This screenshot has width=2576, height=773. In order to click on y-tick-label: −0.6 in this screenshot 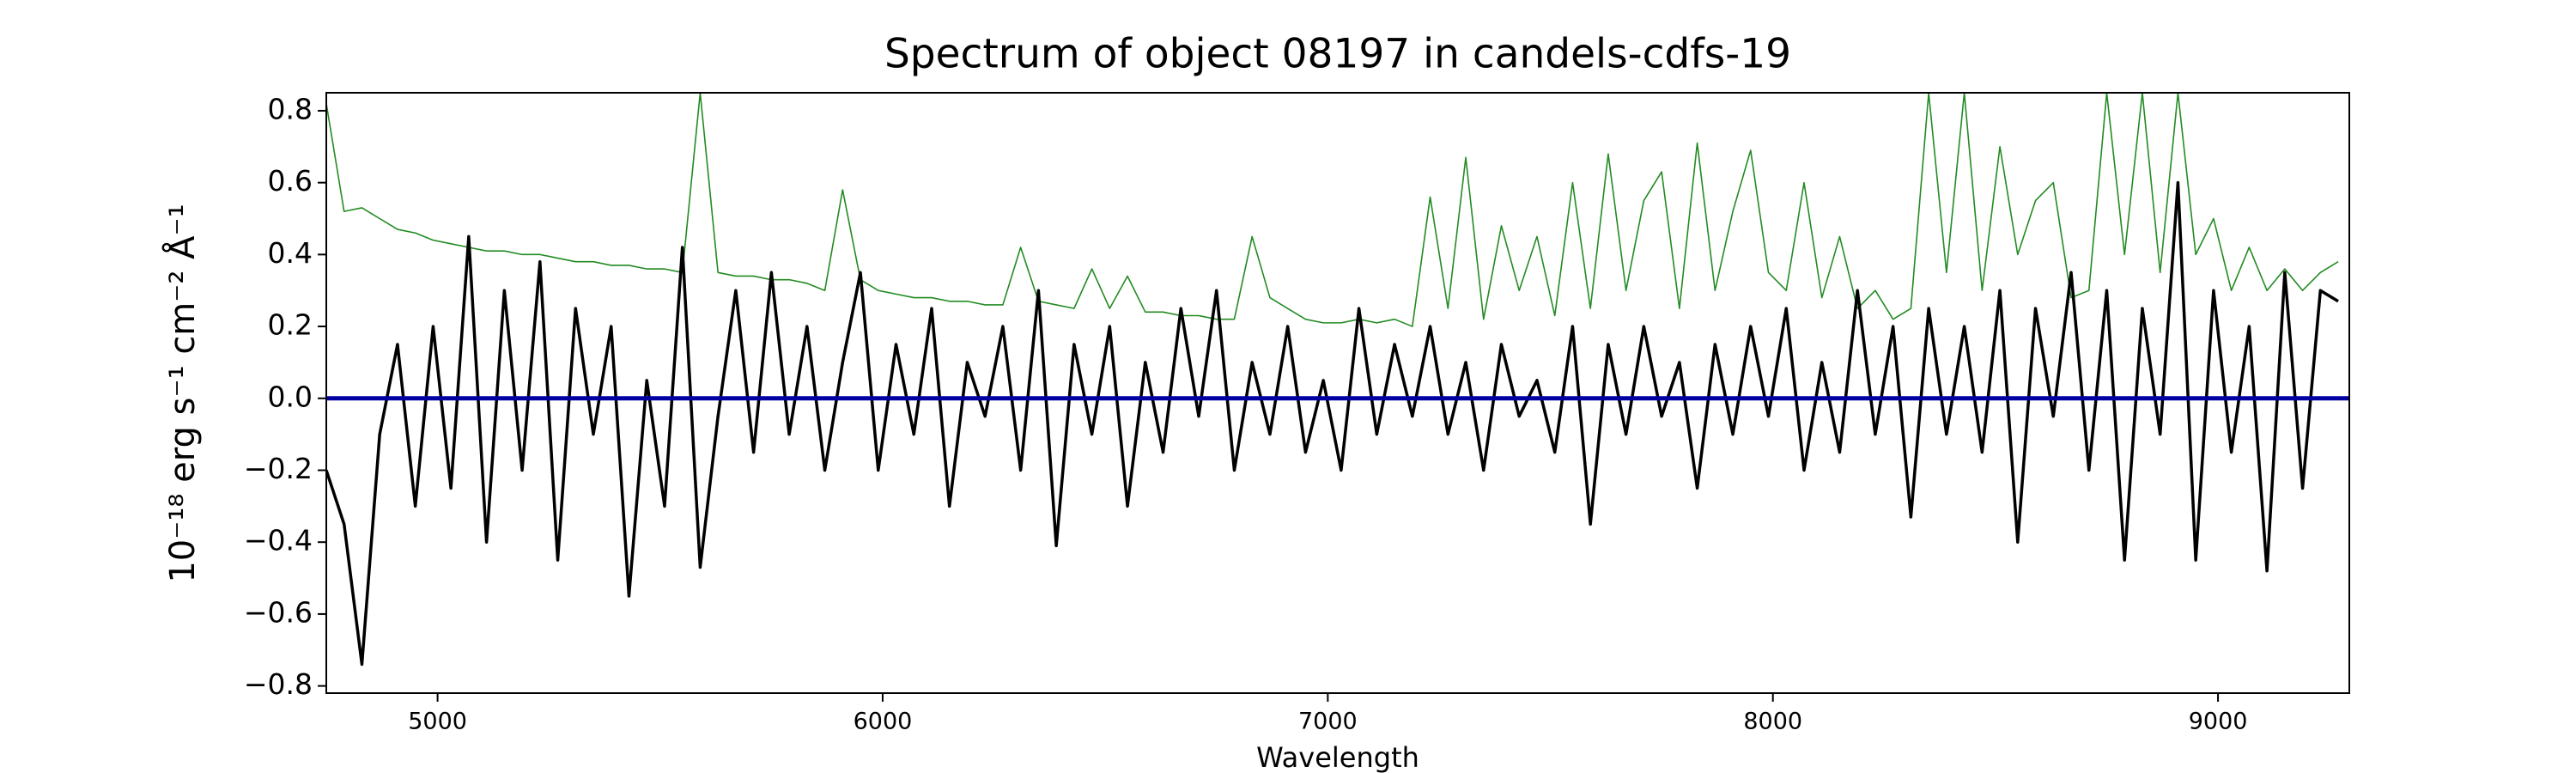, I will do `click(279, 612)`.